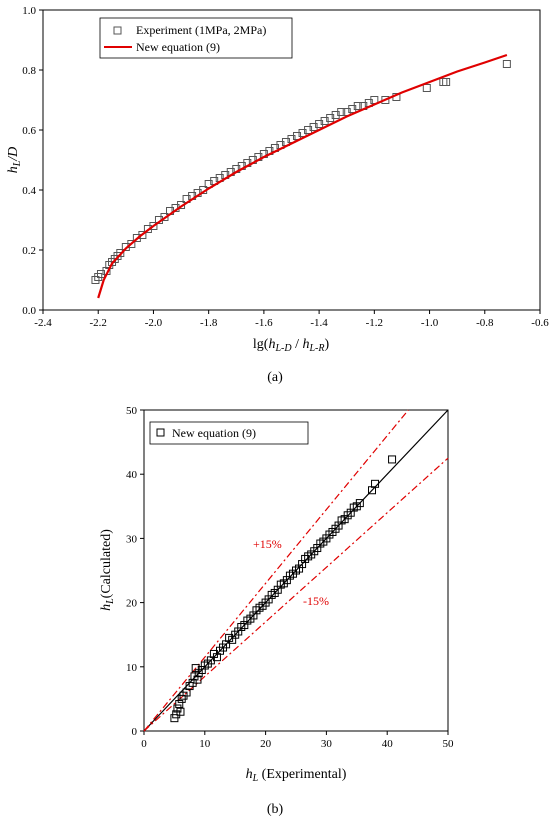 This screenshot has width=550, height=821. What do you see at coordinates (132, 475) in the screenshot?
I see `y-tick-label-b: 40` at bounding box center [132, 475].